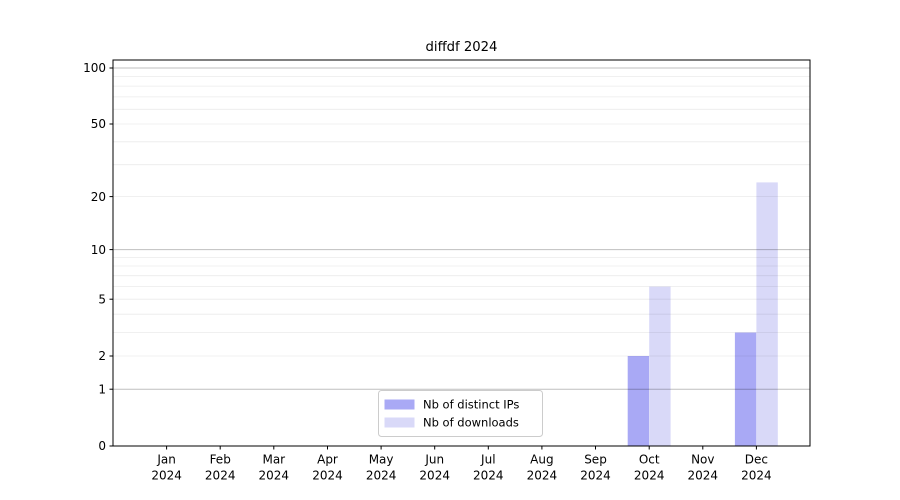  What do you see at coordinates (102, 446) in the screenshot?
I see `y-tick-label: 0` at bounding box center [102, 446].